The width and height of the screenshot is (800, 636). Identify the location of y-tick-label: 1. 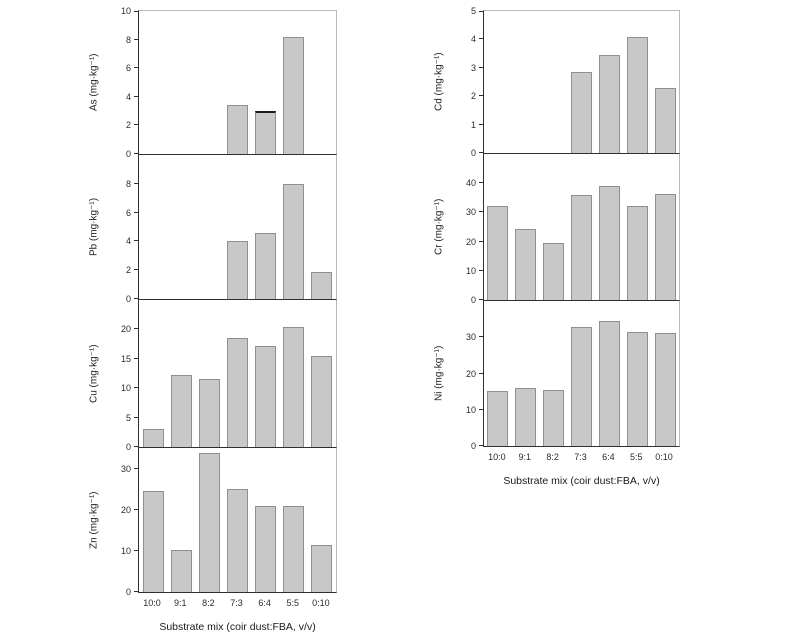
(473, 124).